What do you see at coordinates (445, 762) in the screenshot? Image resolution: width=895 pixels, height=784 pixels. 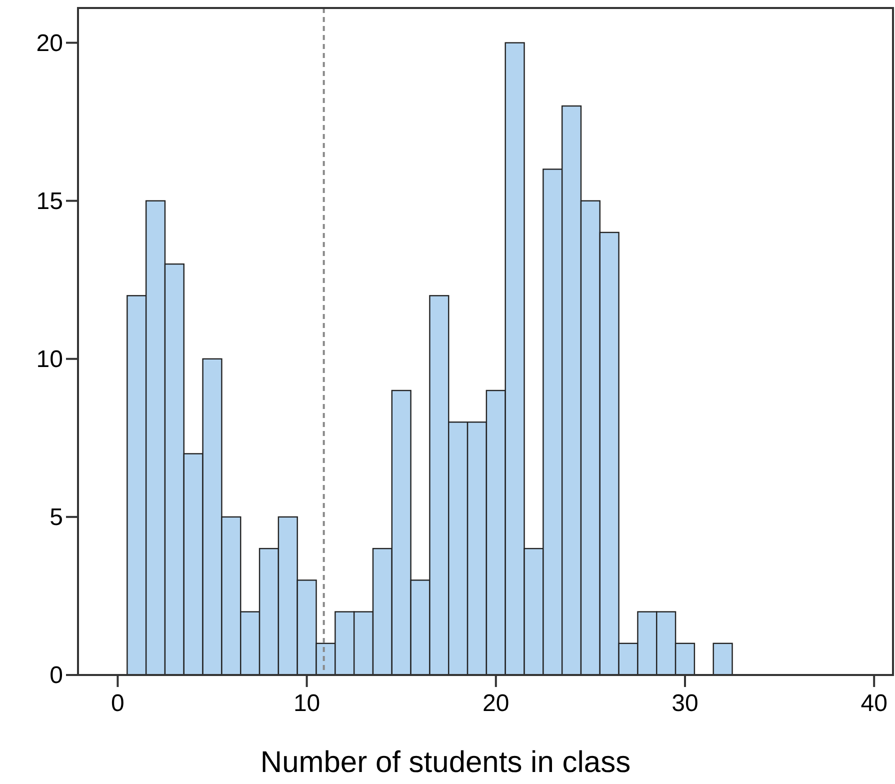 I see `x-axis-title: Number of students in class` at bounding box center [445, 762].